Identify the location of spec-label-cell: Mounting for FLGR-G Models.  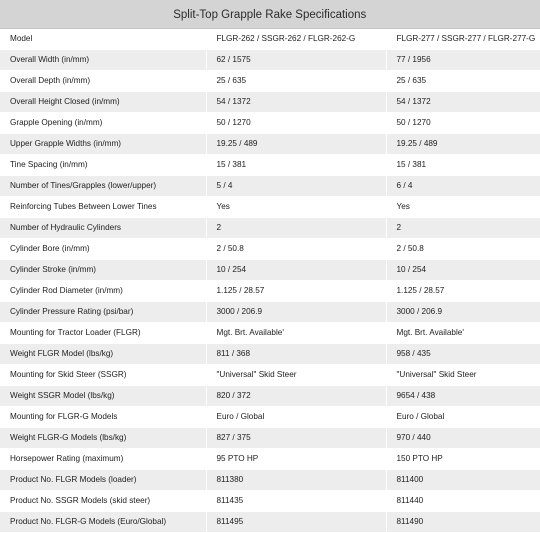
(103, 417).